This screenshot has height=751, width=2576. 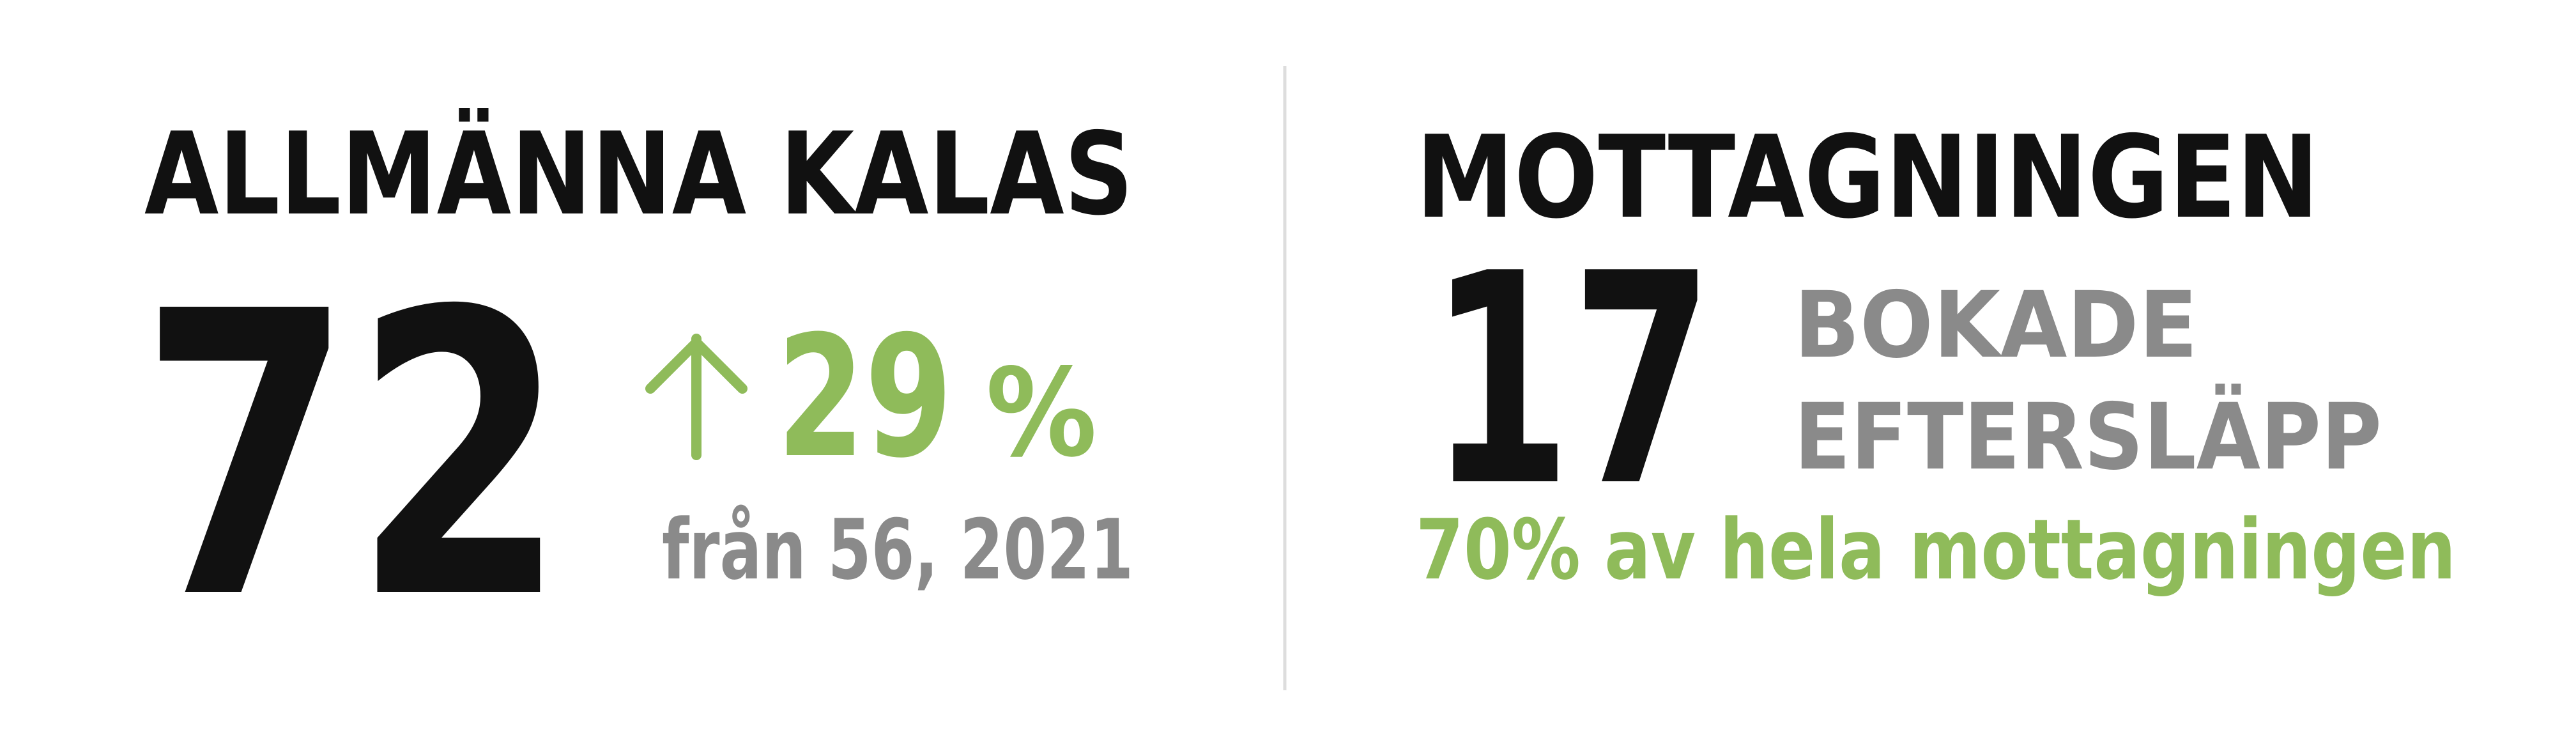 What do you see at coordinates (1571, 381) in the screenshot?
I see `big-number: 17` at bounding box center [1571, 381].